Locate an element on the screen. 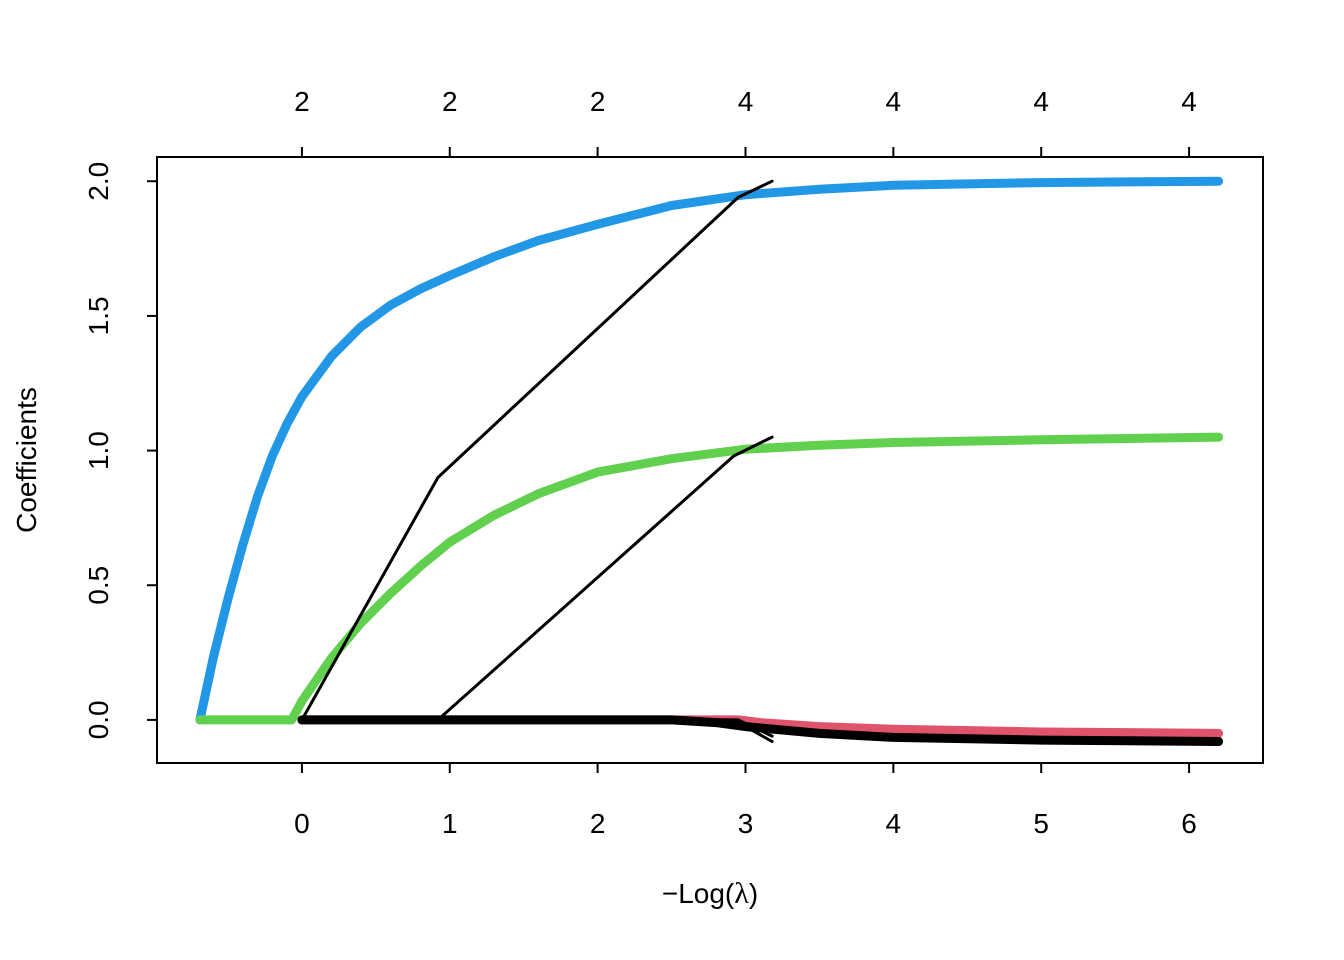 Image resolution: width=1344 pixels, height=960 pixels. y-tick-label: 1.5 is located at coordinates (98, 315).